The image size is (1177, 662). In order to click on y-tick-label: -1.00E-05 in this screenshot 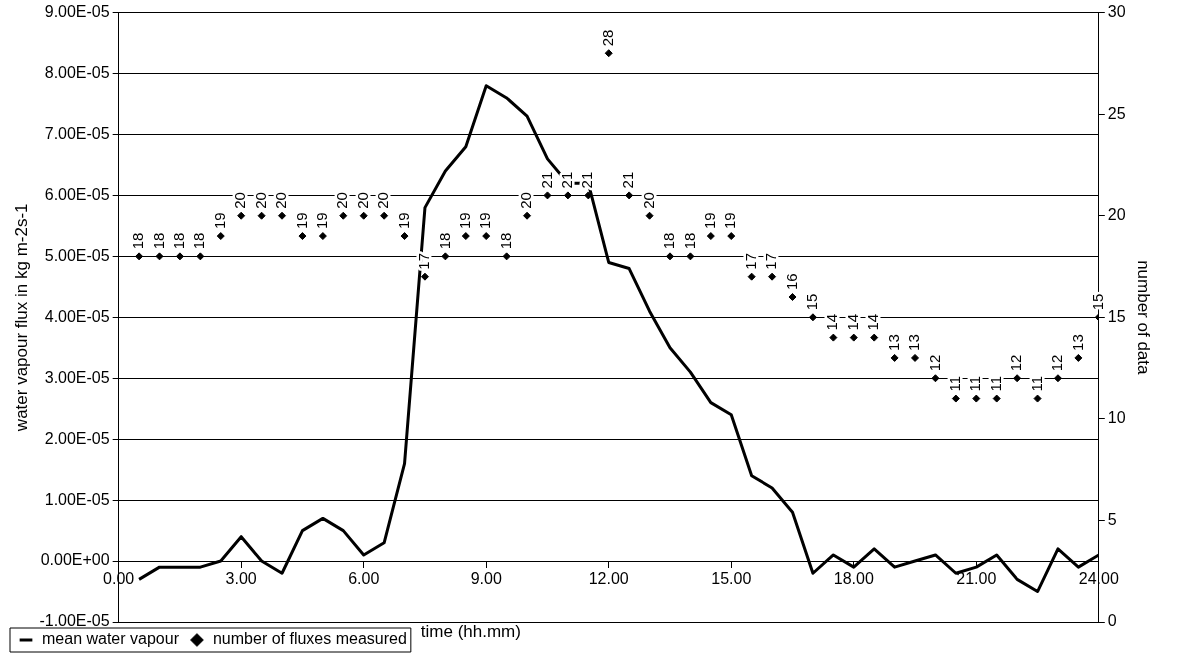, I will do `click(74, 621)`.